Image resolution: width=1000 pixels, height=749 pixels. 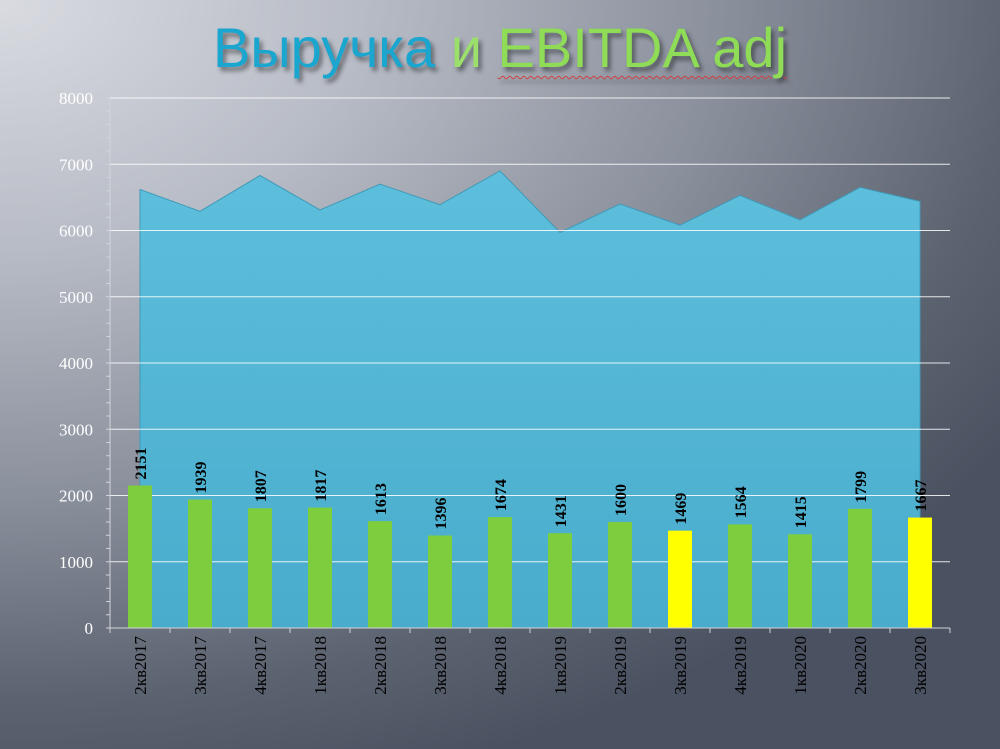 I want to click on y-tick-label: 4000, so click(x=76, y=363).